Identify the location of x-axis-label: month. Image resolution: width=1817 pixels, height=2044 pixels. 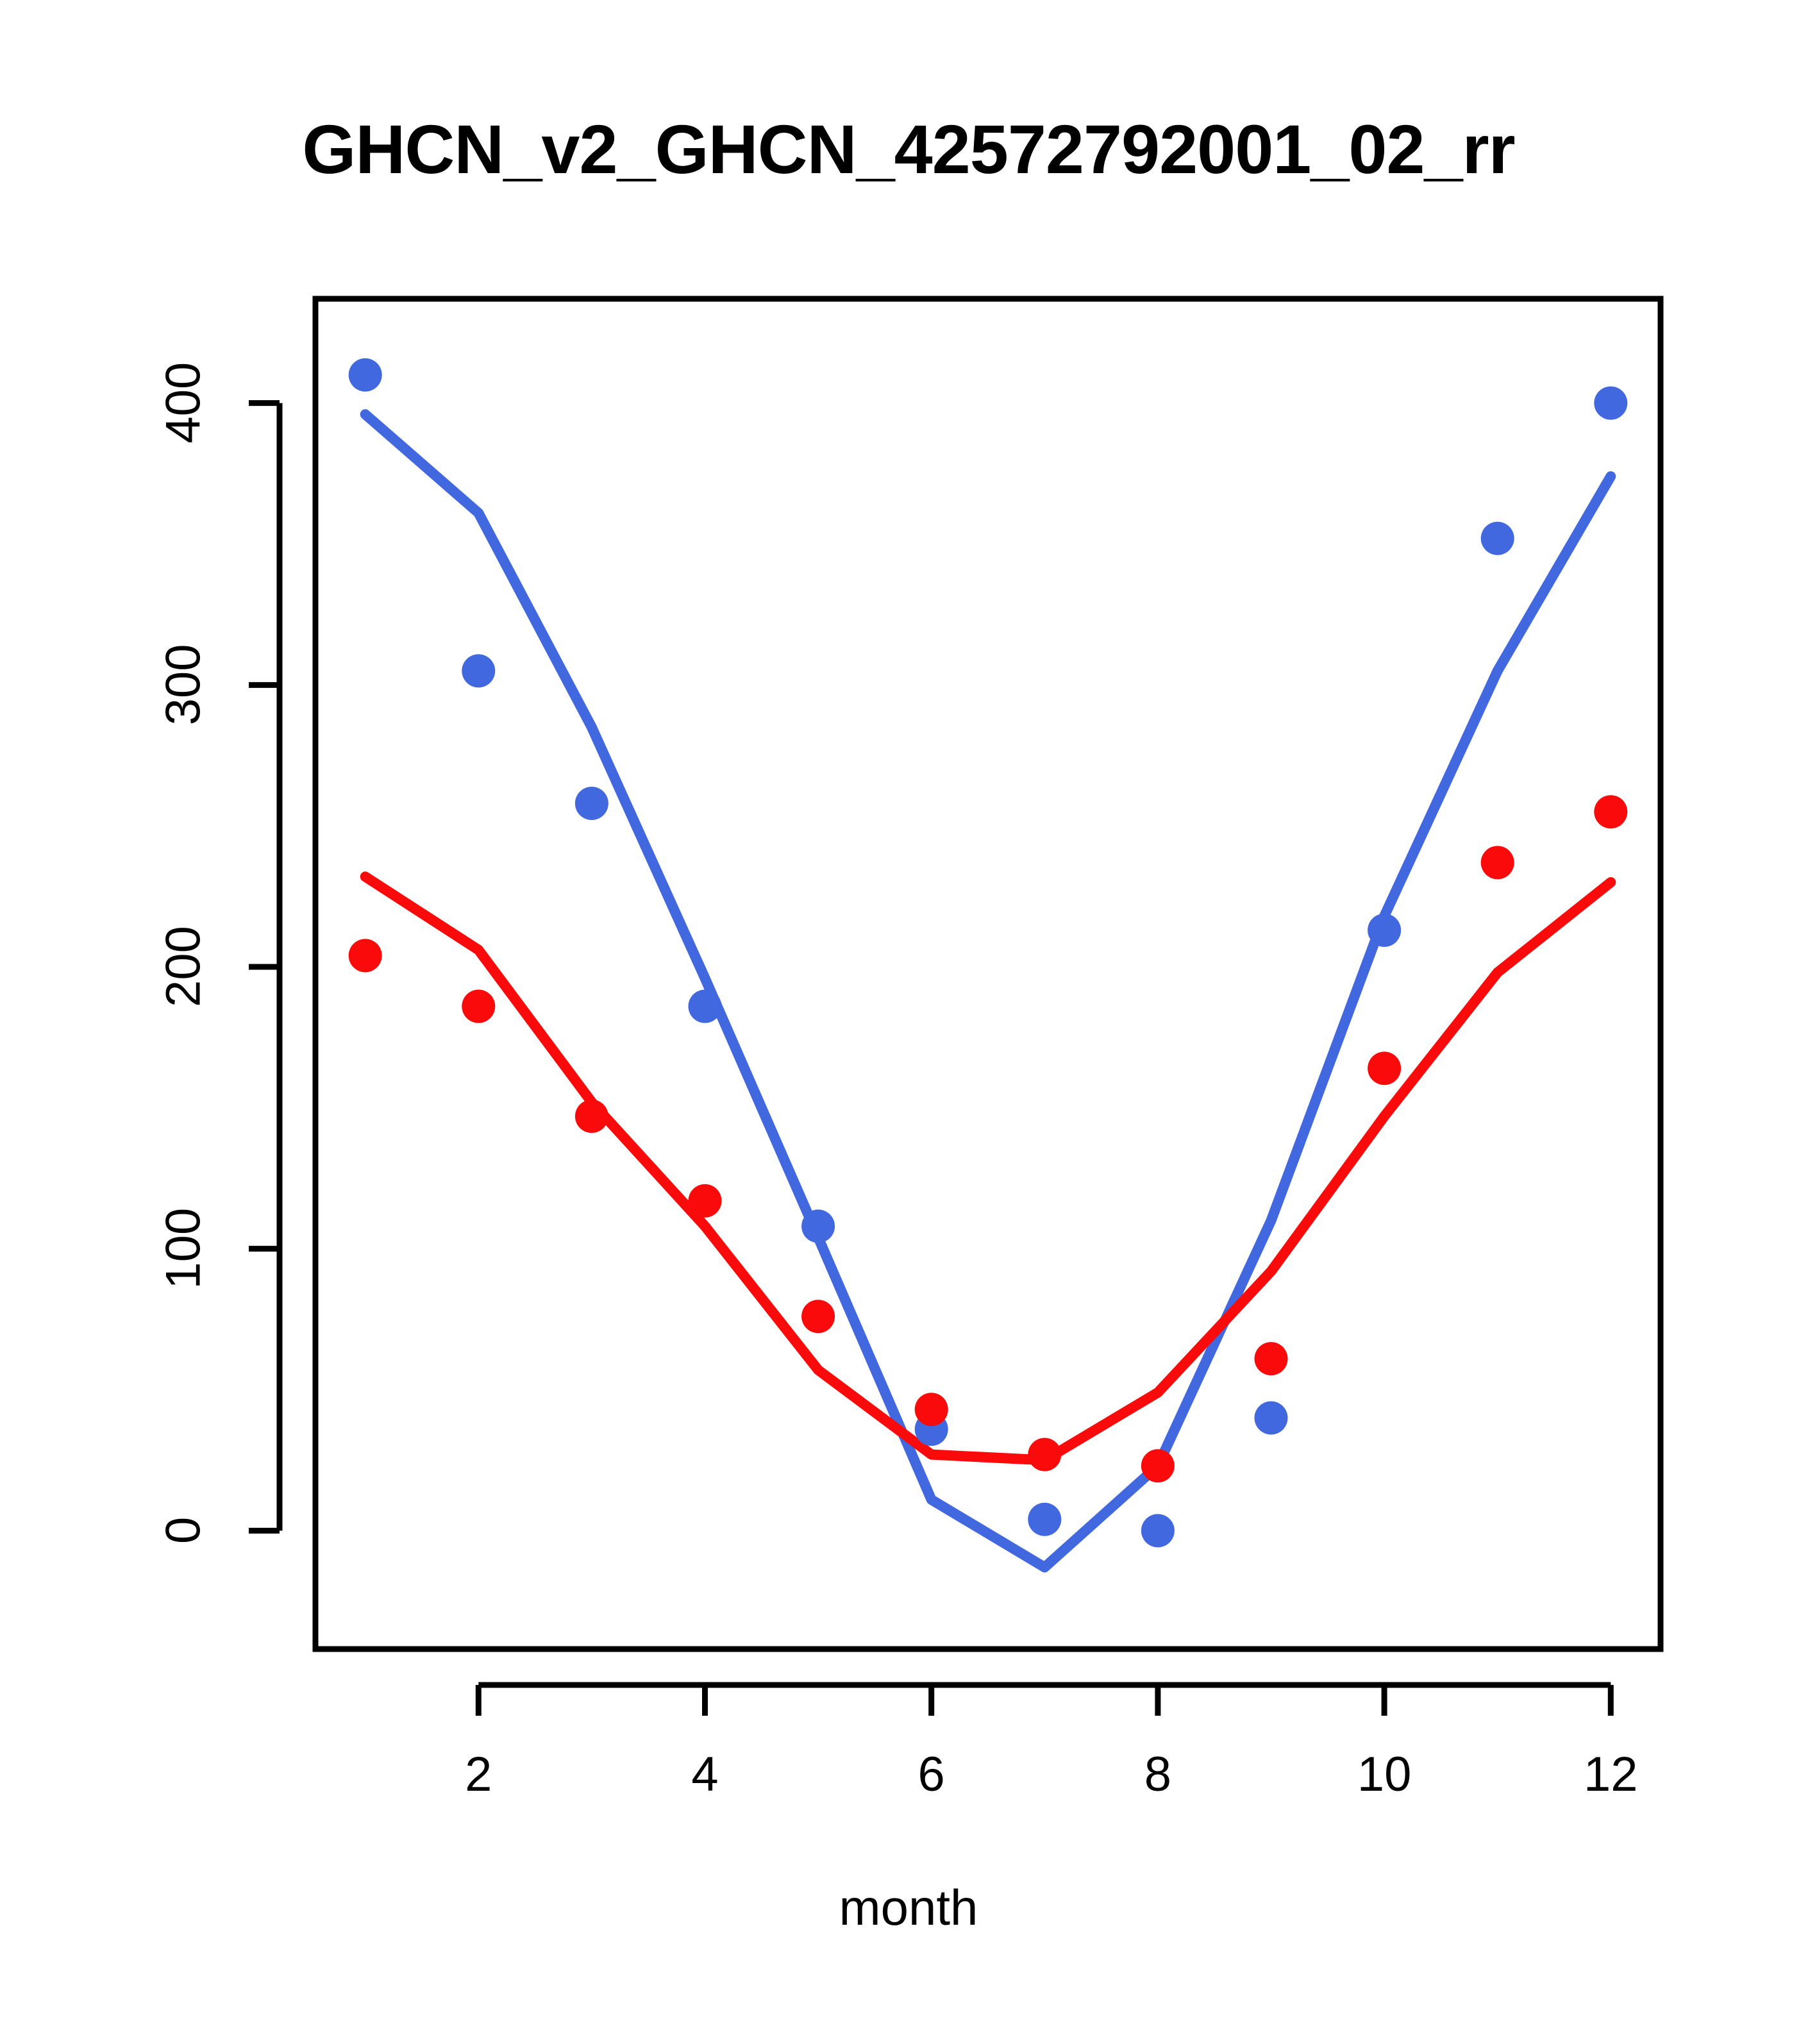
(908, 1908).